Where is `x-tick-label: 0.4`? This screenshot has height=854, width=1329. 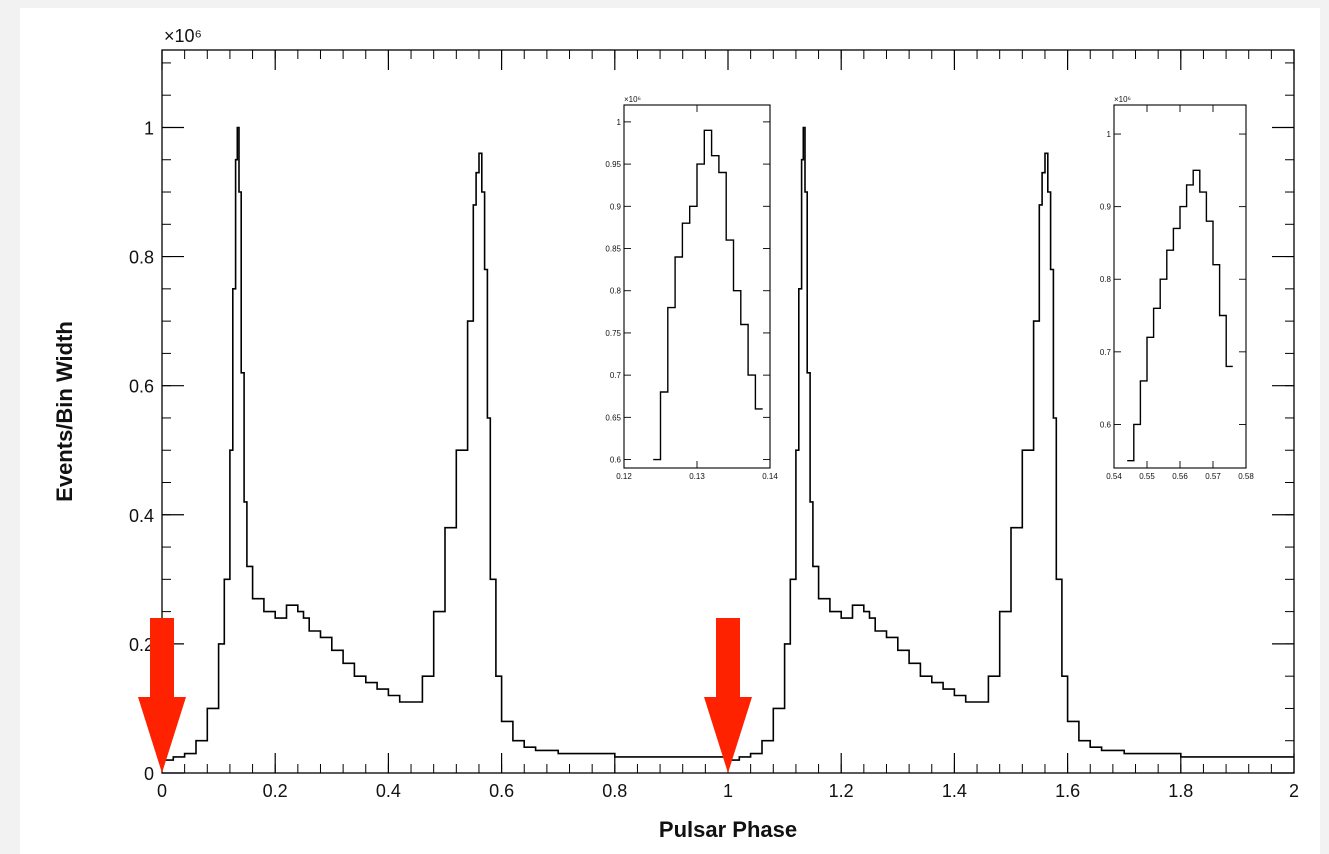 x-tick-label: 0.4 is located at coordinates (388, 791).